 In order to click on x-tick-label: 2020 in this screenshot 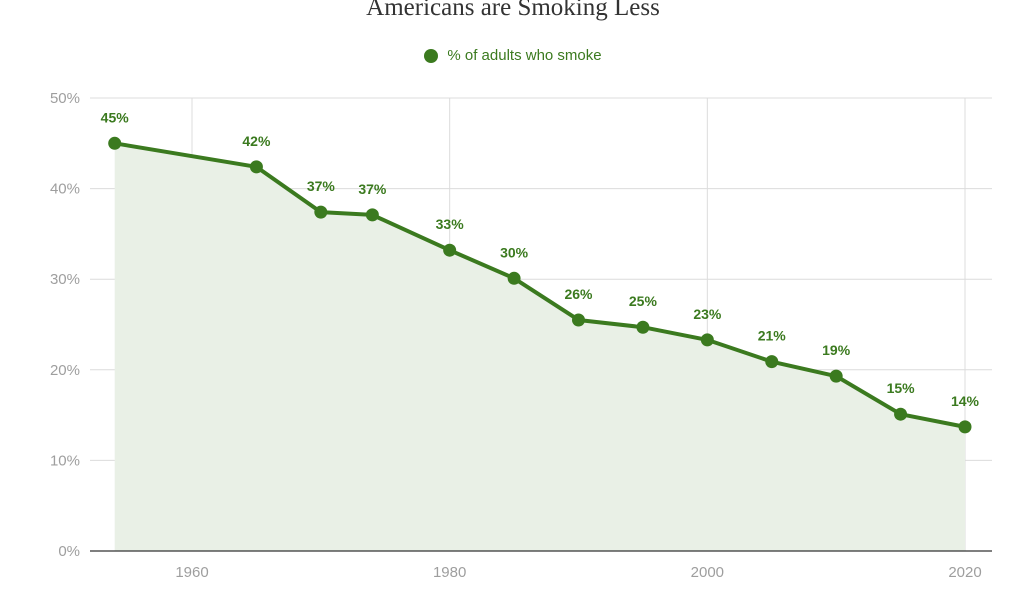, I will do `click(964, 572)`.